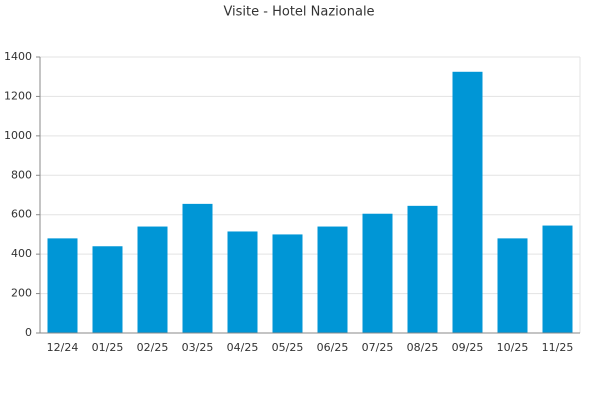  I want to click on x-tick-label: 11/25, so click(558, 347).